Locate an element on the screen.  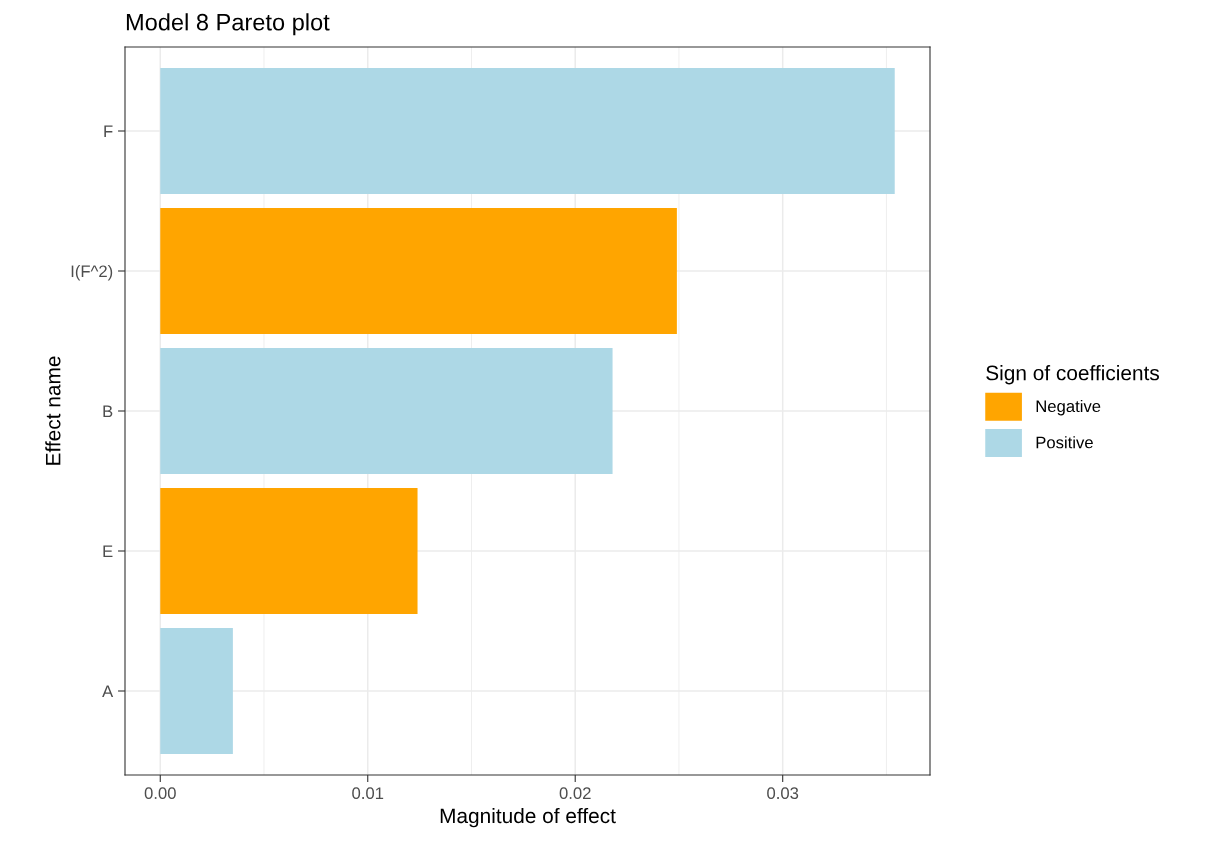
legend-title: Sign of coefficients is located at coordinates (1072, 375).